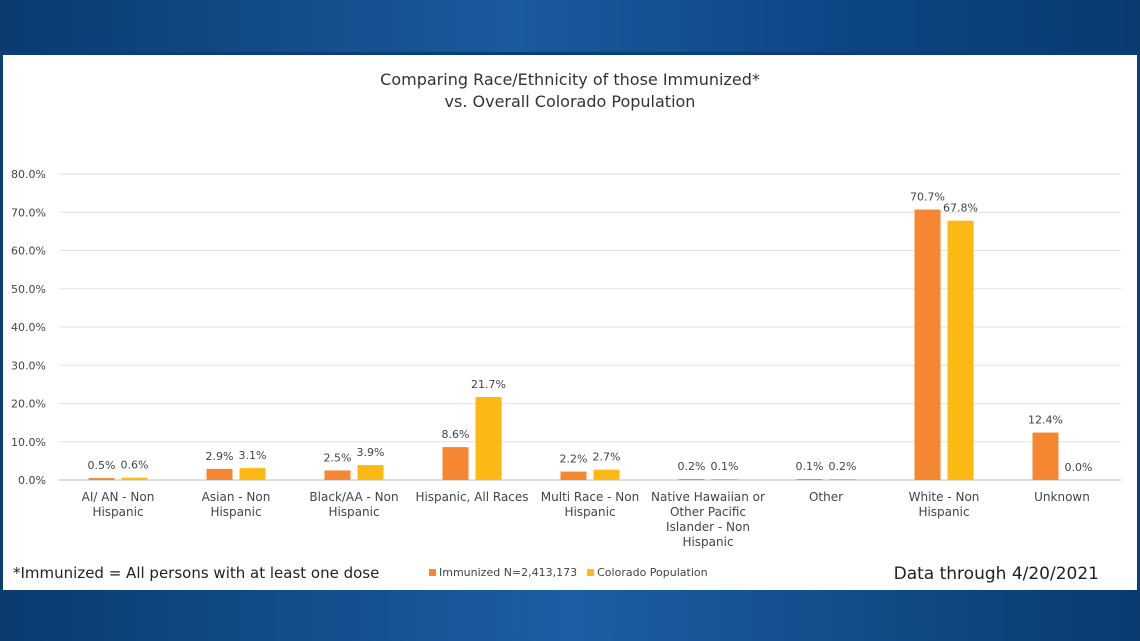  I want to click on data-label: 0.0%, so click(1079, 467).